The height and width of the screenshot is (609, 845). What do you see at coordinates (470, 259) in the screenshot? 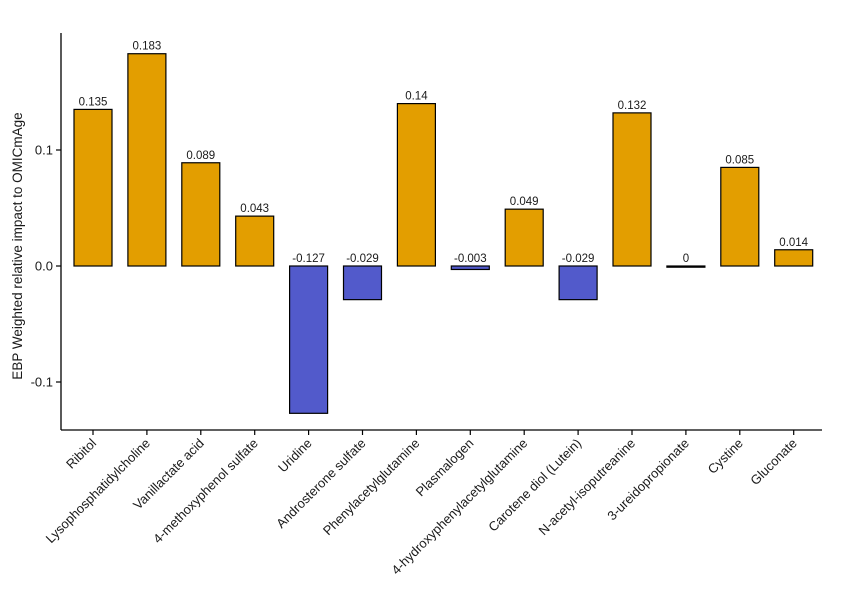
I see `bar-value-label: -0.003` at bounding box center [470, 259].